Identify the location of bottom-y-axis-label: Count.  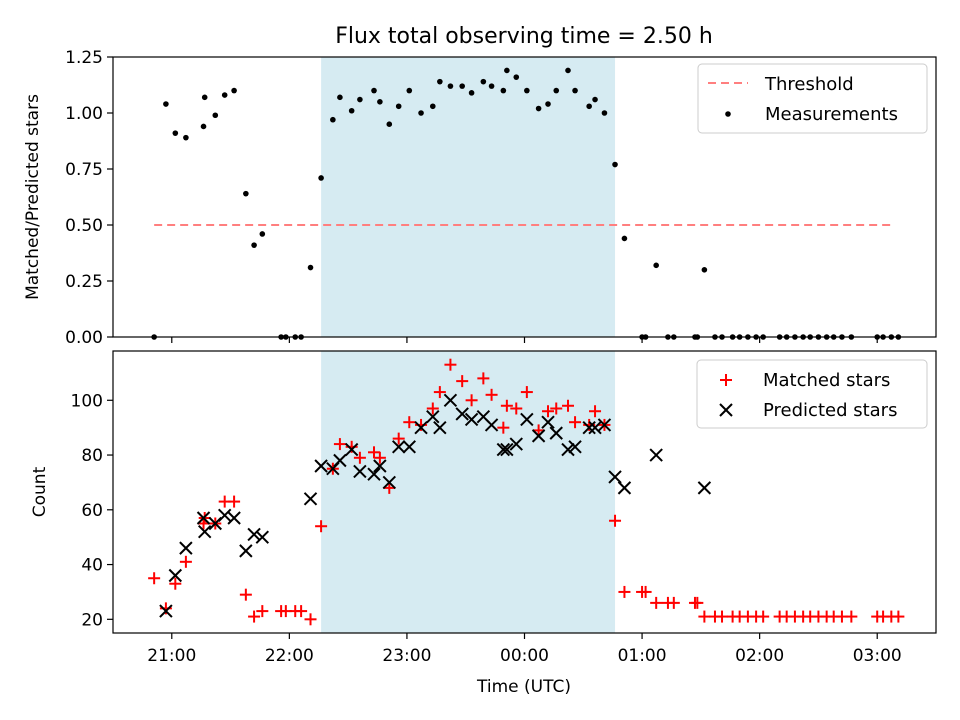
(40, 491).